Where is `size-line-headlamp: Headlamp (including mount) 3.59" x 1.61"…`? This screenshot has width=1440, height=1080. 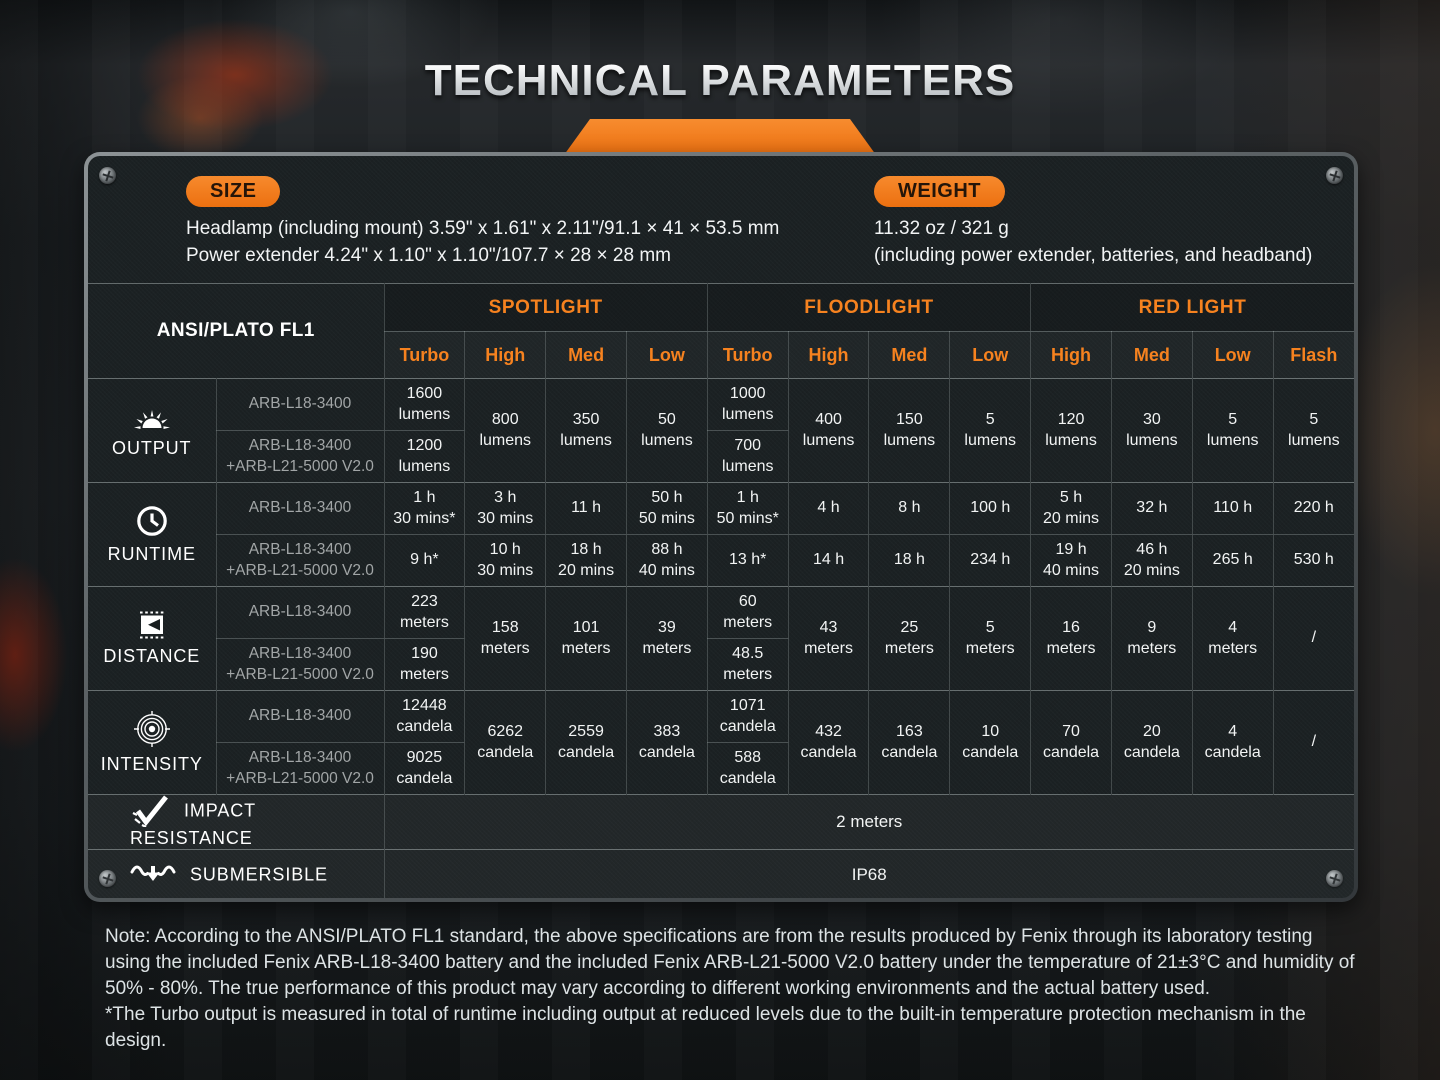
size-line-headlamp: Headlamp (including mount) 3.59" x 1.61"… is located at coordinates (483, 228).